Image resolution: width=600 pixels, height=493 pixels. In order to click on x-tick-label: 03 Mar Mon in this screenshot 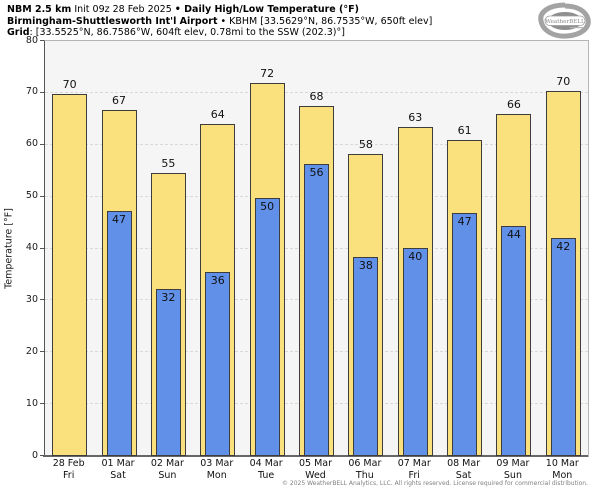, I will do `click(216, 469)`.